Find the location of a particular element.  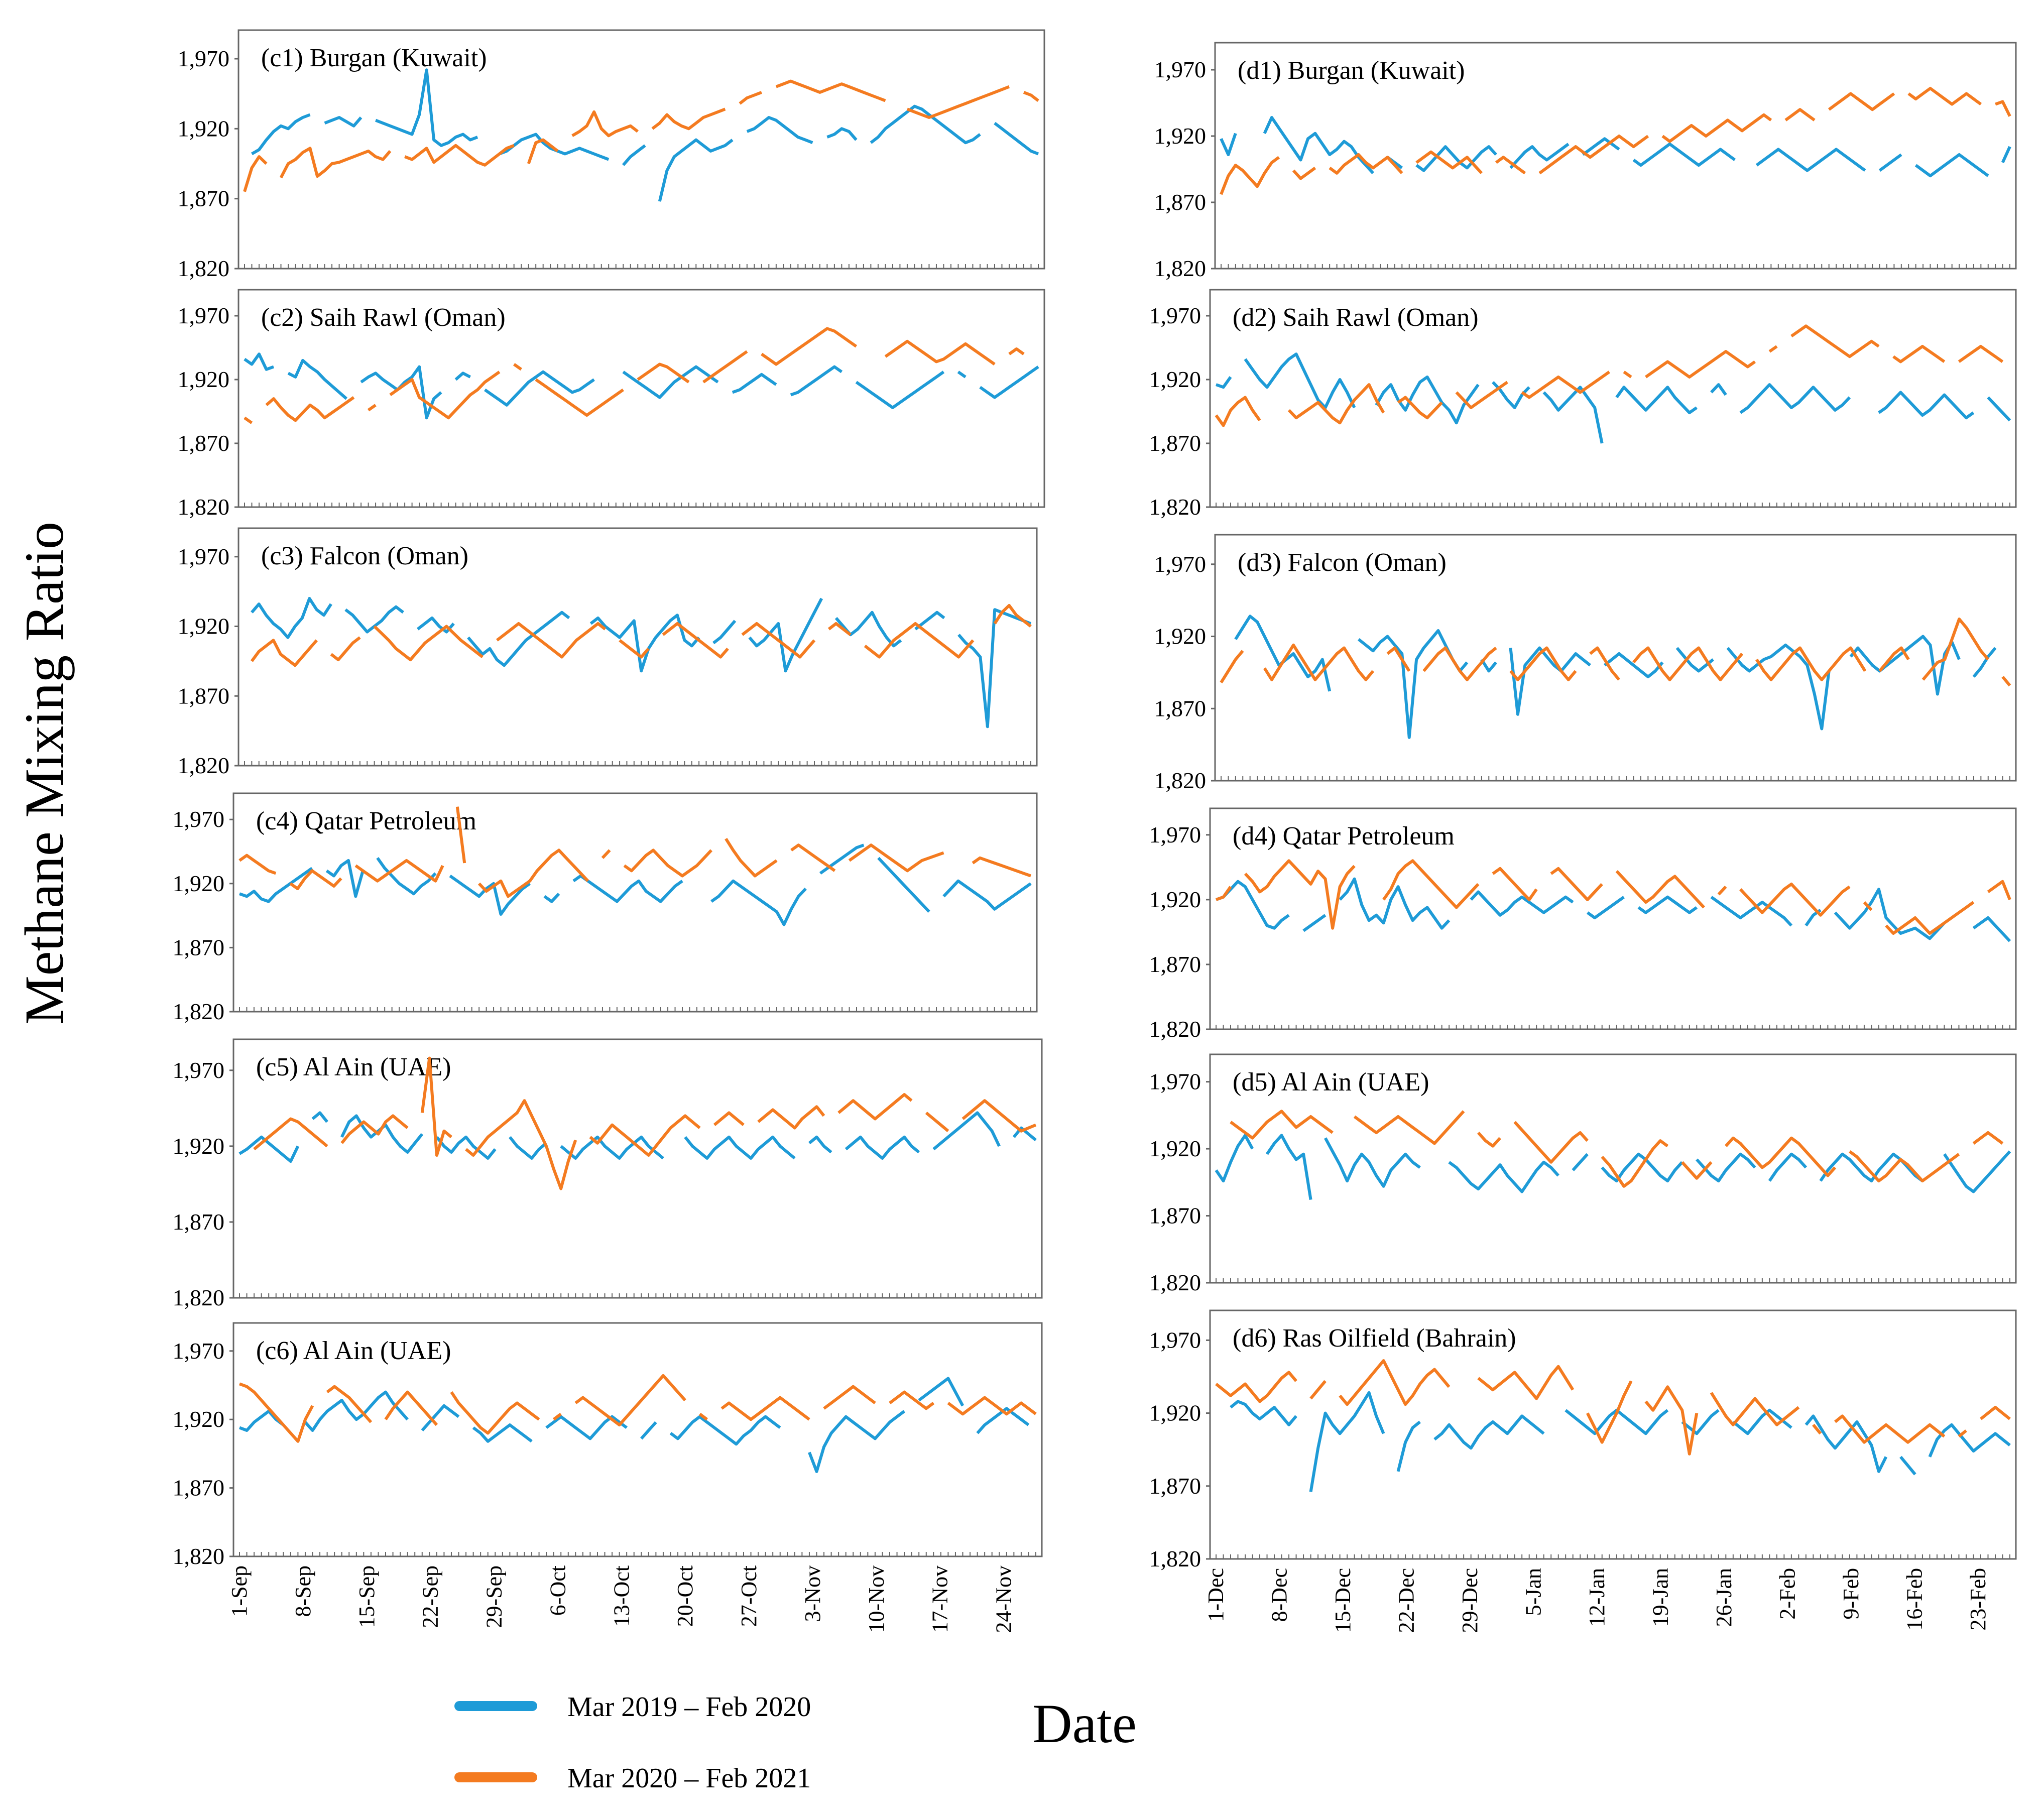

chart-panel: 1,820 1,870 1,920 1,970 (c1) Burgan (Kuwait) is located at coordinates (611, 155).